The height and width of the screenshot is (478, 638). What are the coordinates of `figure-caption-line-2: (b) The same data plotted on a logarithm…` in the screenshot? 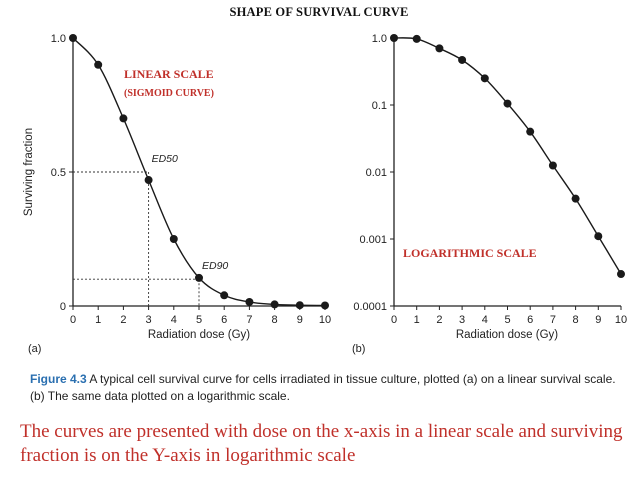 It's located at (160, 396).